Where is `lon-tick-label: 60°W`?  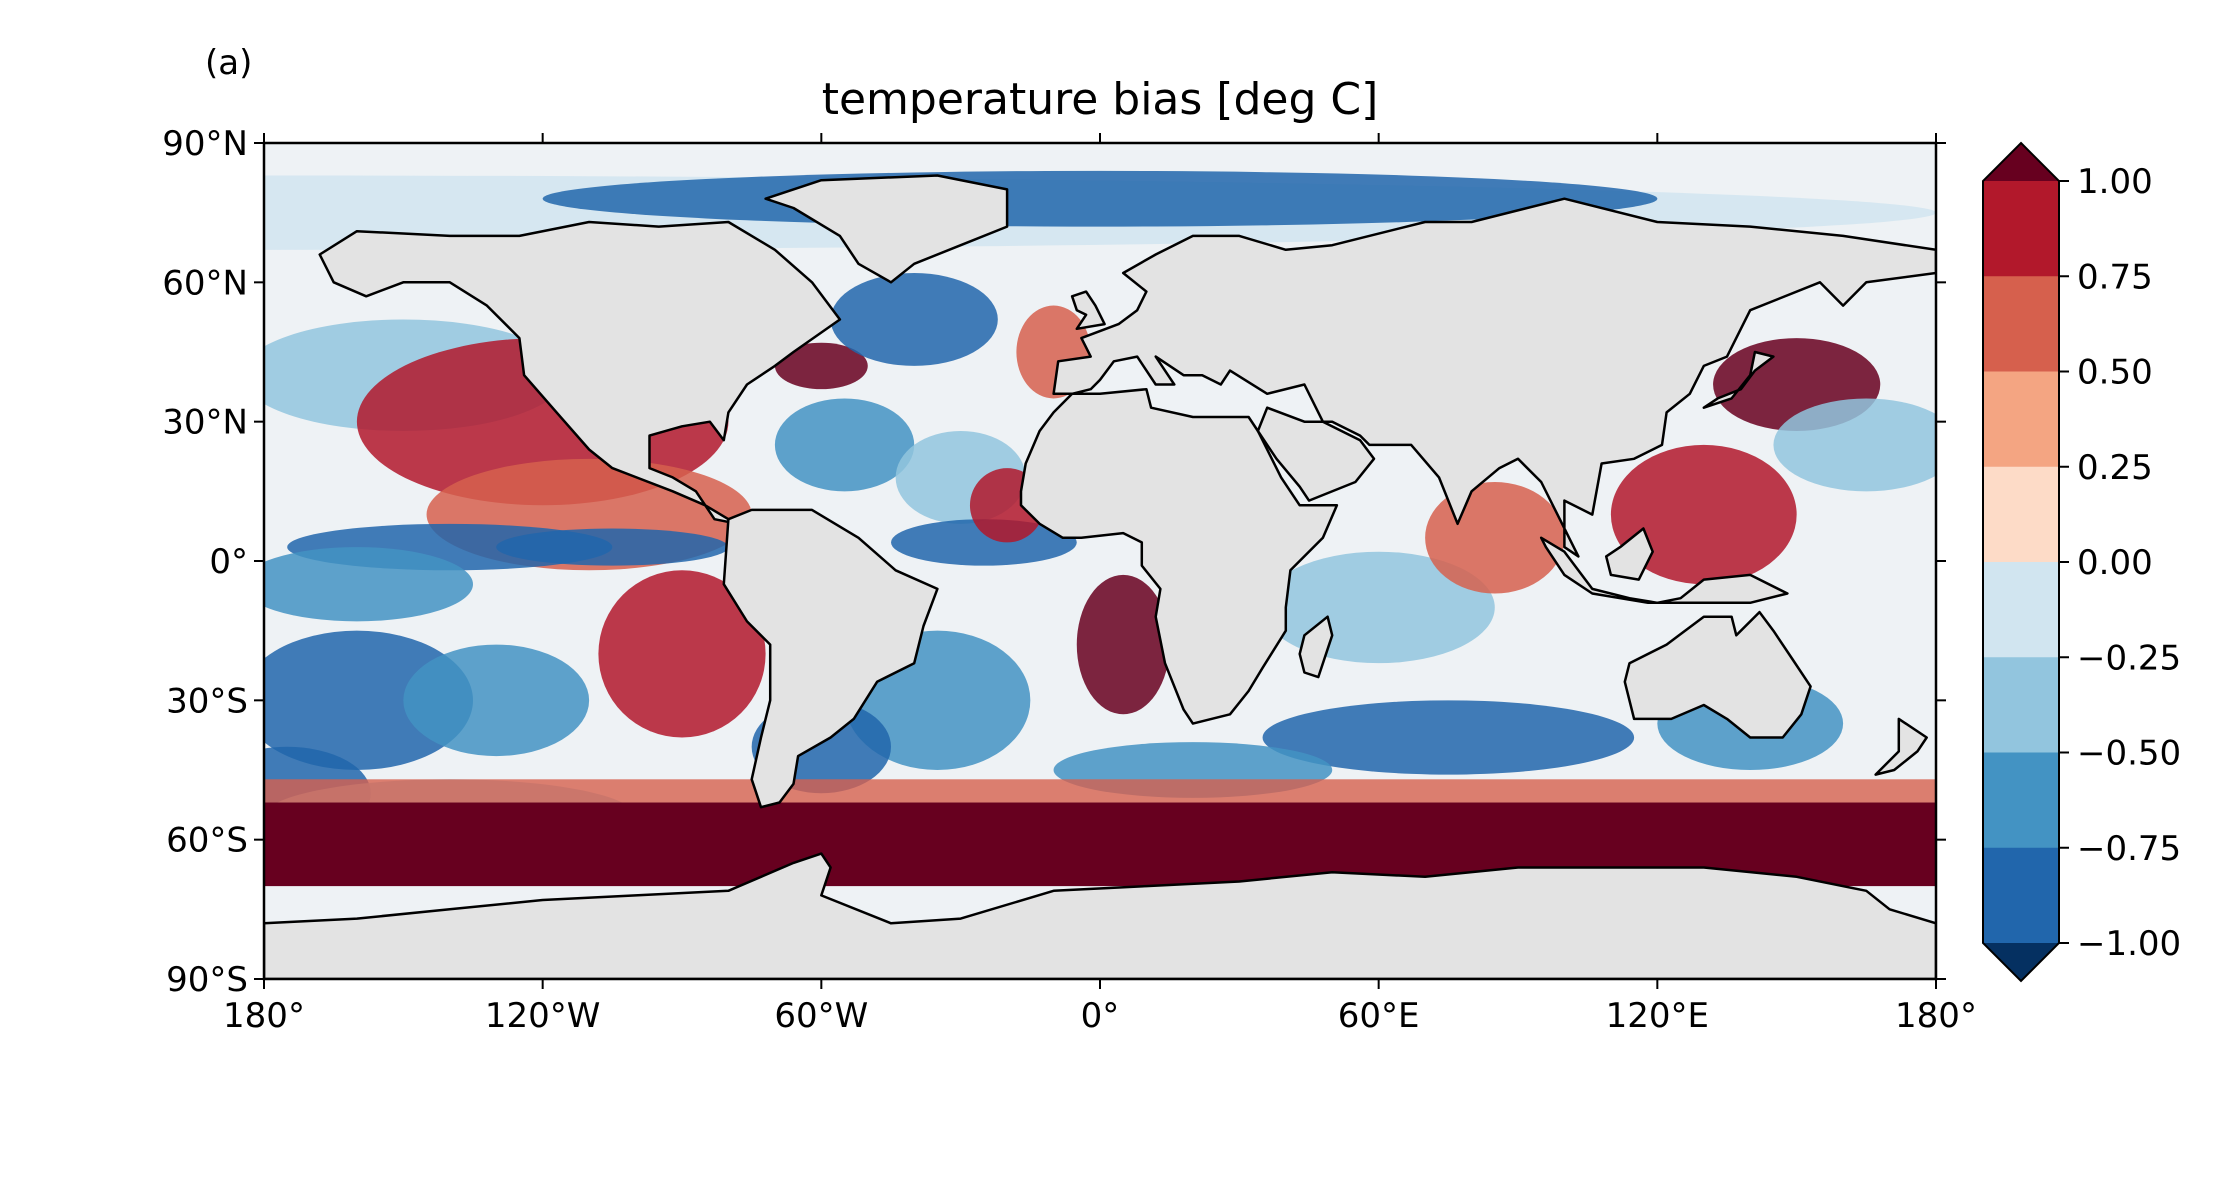
lon-tick-label: 60°W is located at coordinates (821, 1016).